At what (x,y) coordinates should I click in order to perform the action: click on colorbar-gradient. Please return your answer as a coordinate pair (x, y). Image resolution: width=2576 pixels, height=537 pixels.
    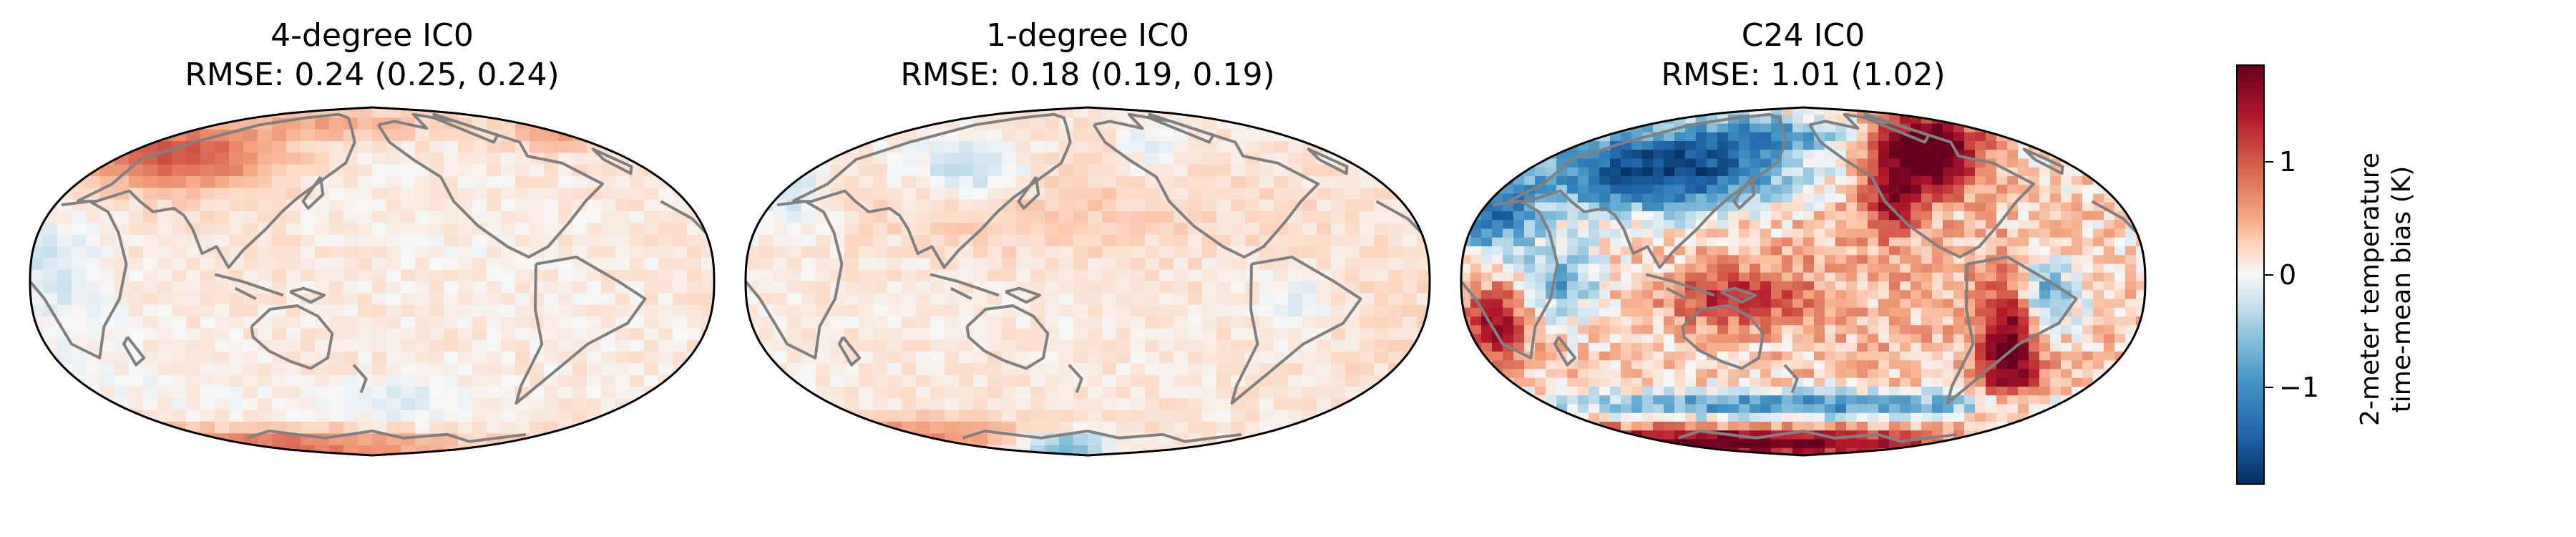
    Looking at the image, I should click on (2250, 274).